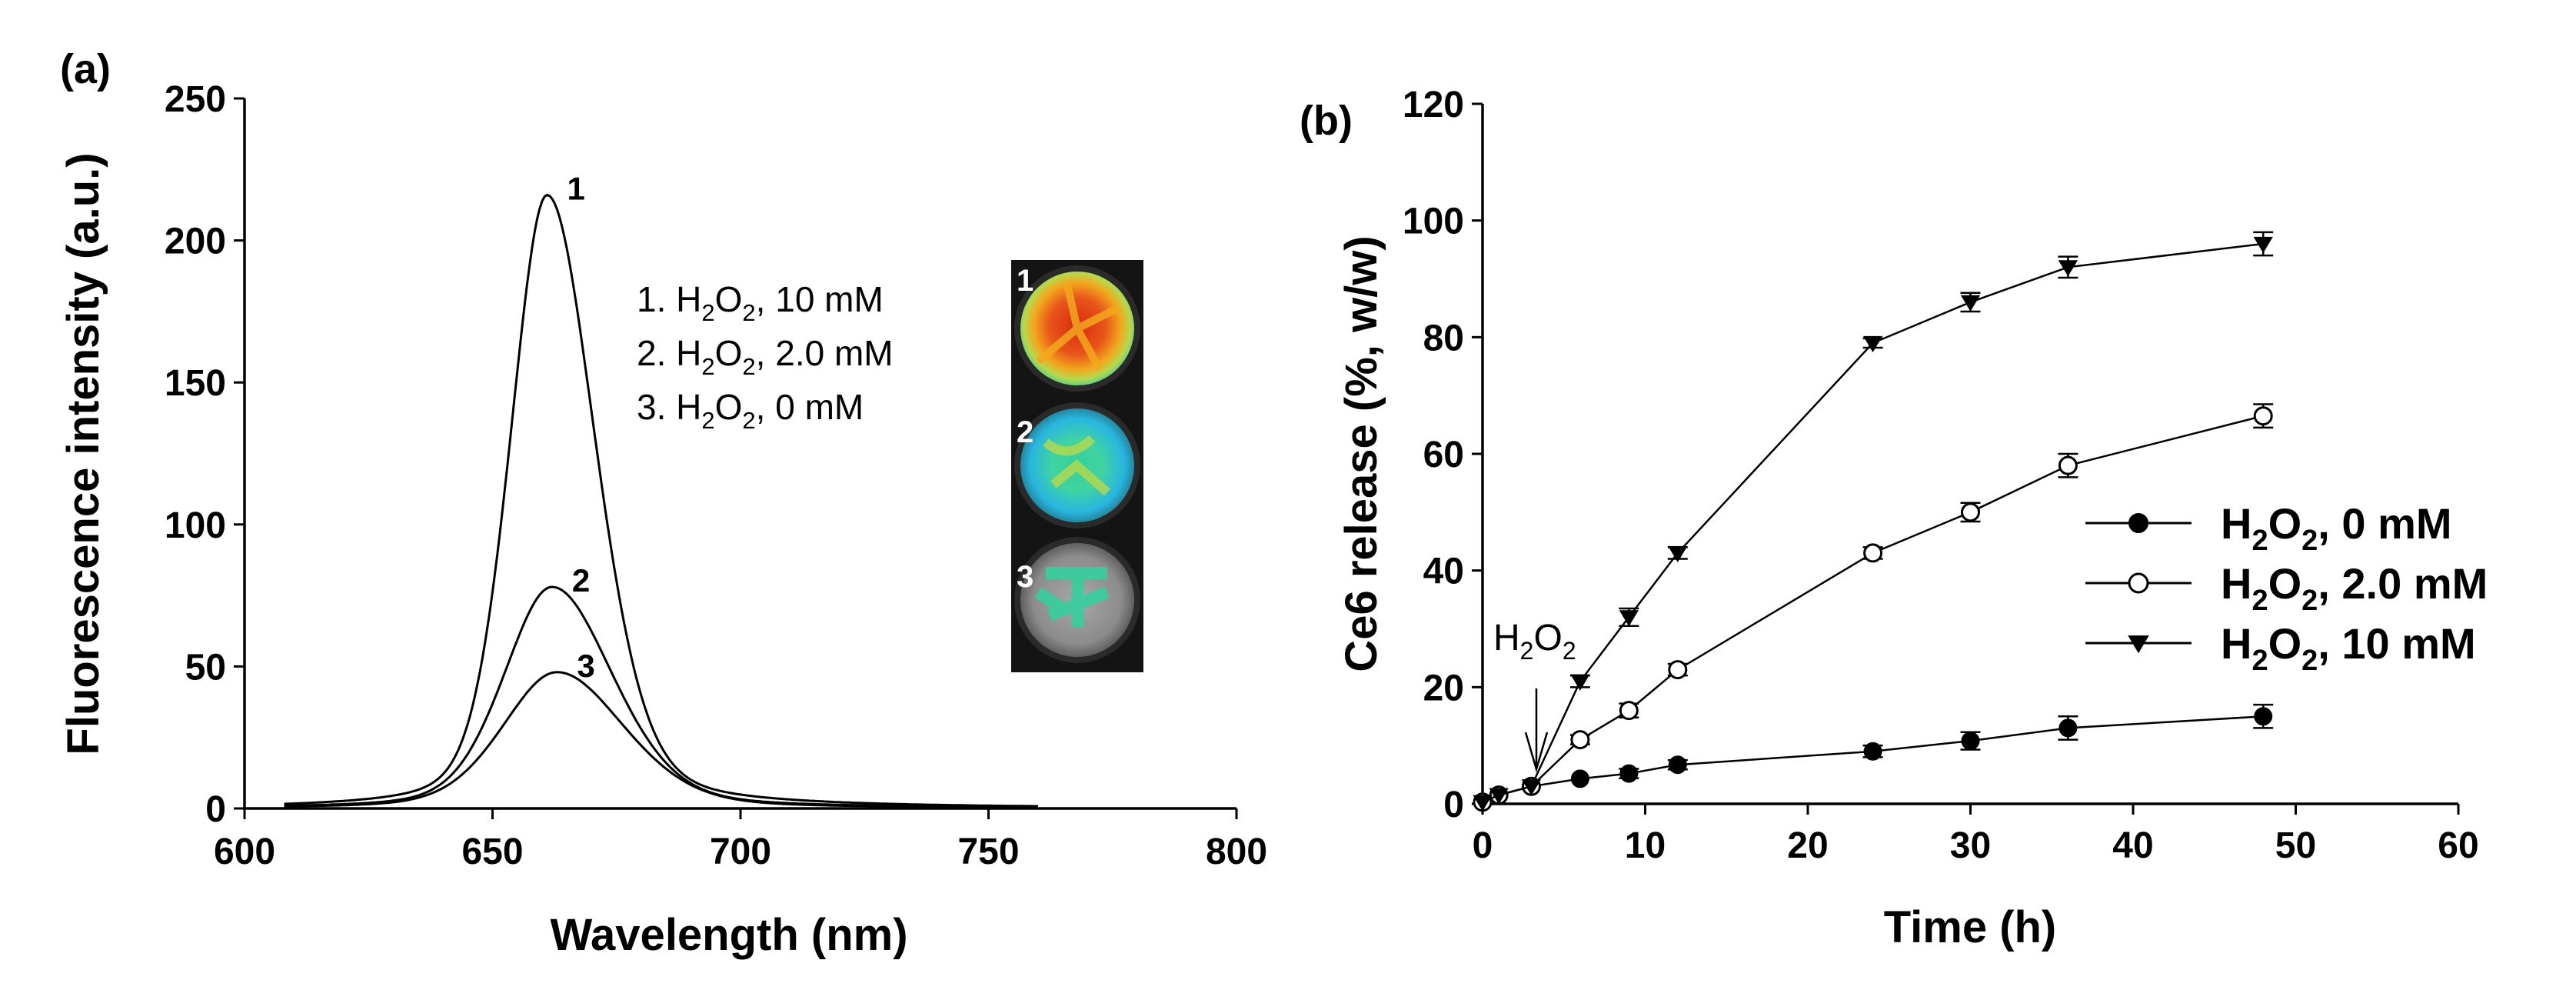 This screenshot has height=990, width=2576. Describe the element at coordinates (195, 99) in the screenshot. I see `y-tick-label: 250` at that location.